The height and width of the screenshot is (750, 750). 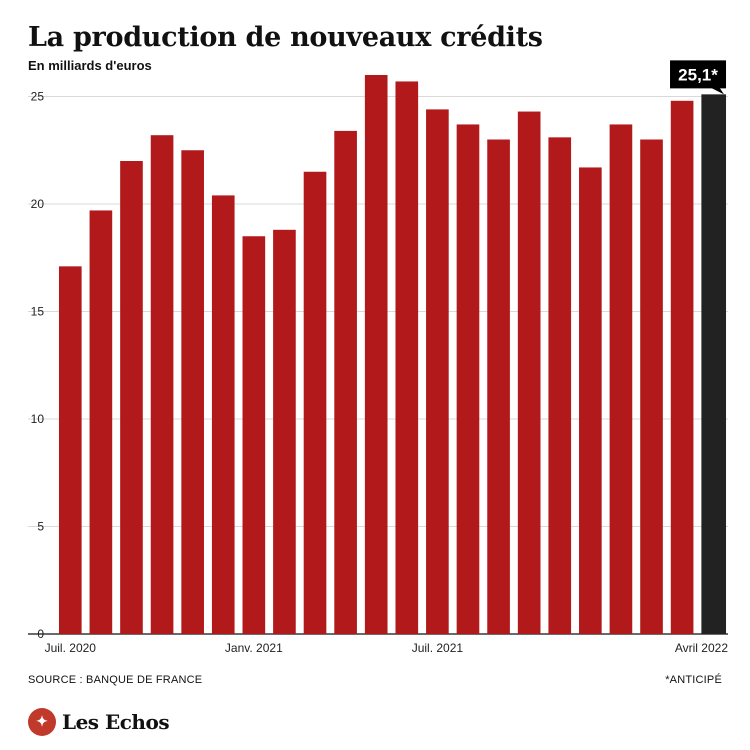 I want to click on x-tick-label: Juil. 2020, so click(x=71, y=648).